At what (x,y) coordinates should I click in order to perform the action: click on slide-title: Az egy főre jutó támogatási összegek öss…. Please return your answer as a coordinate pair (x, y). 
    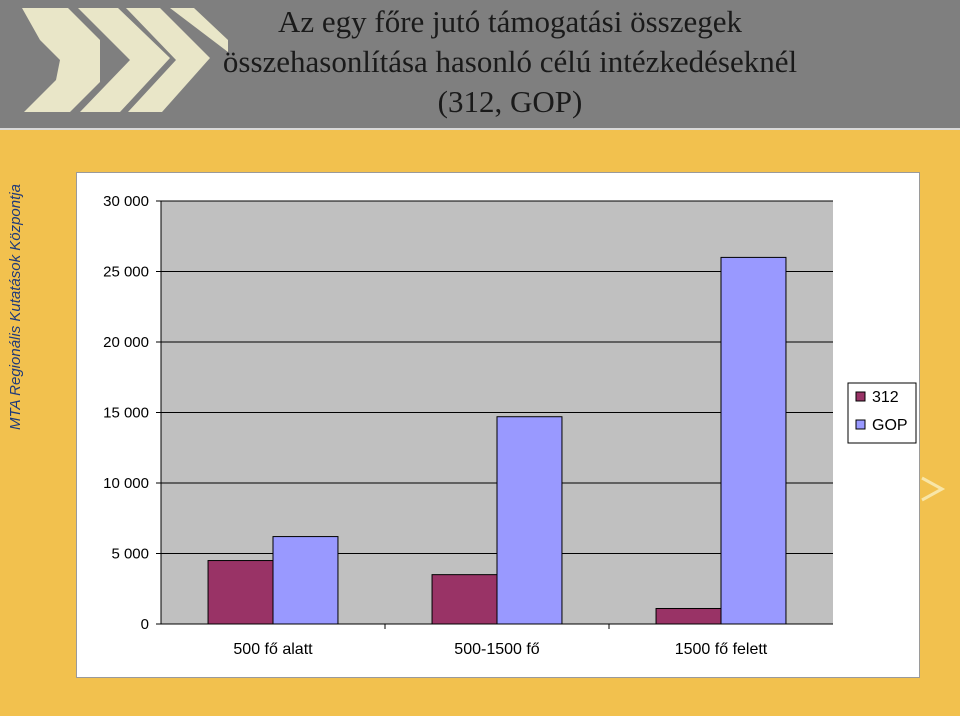
    Looking at the image, I should click on (510, 62).